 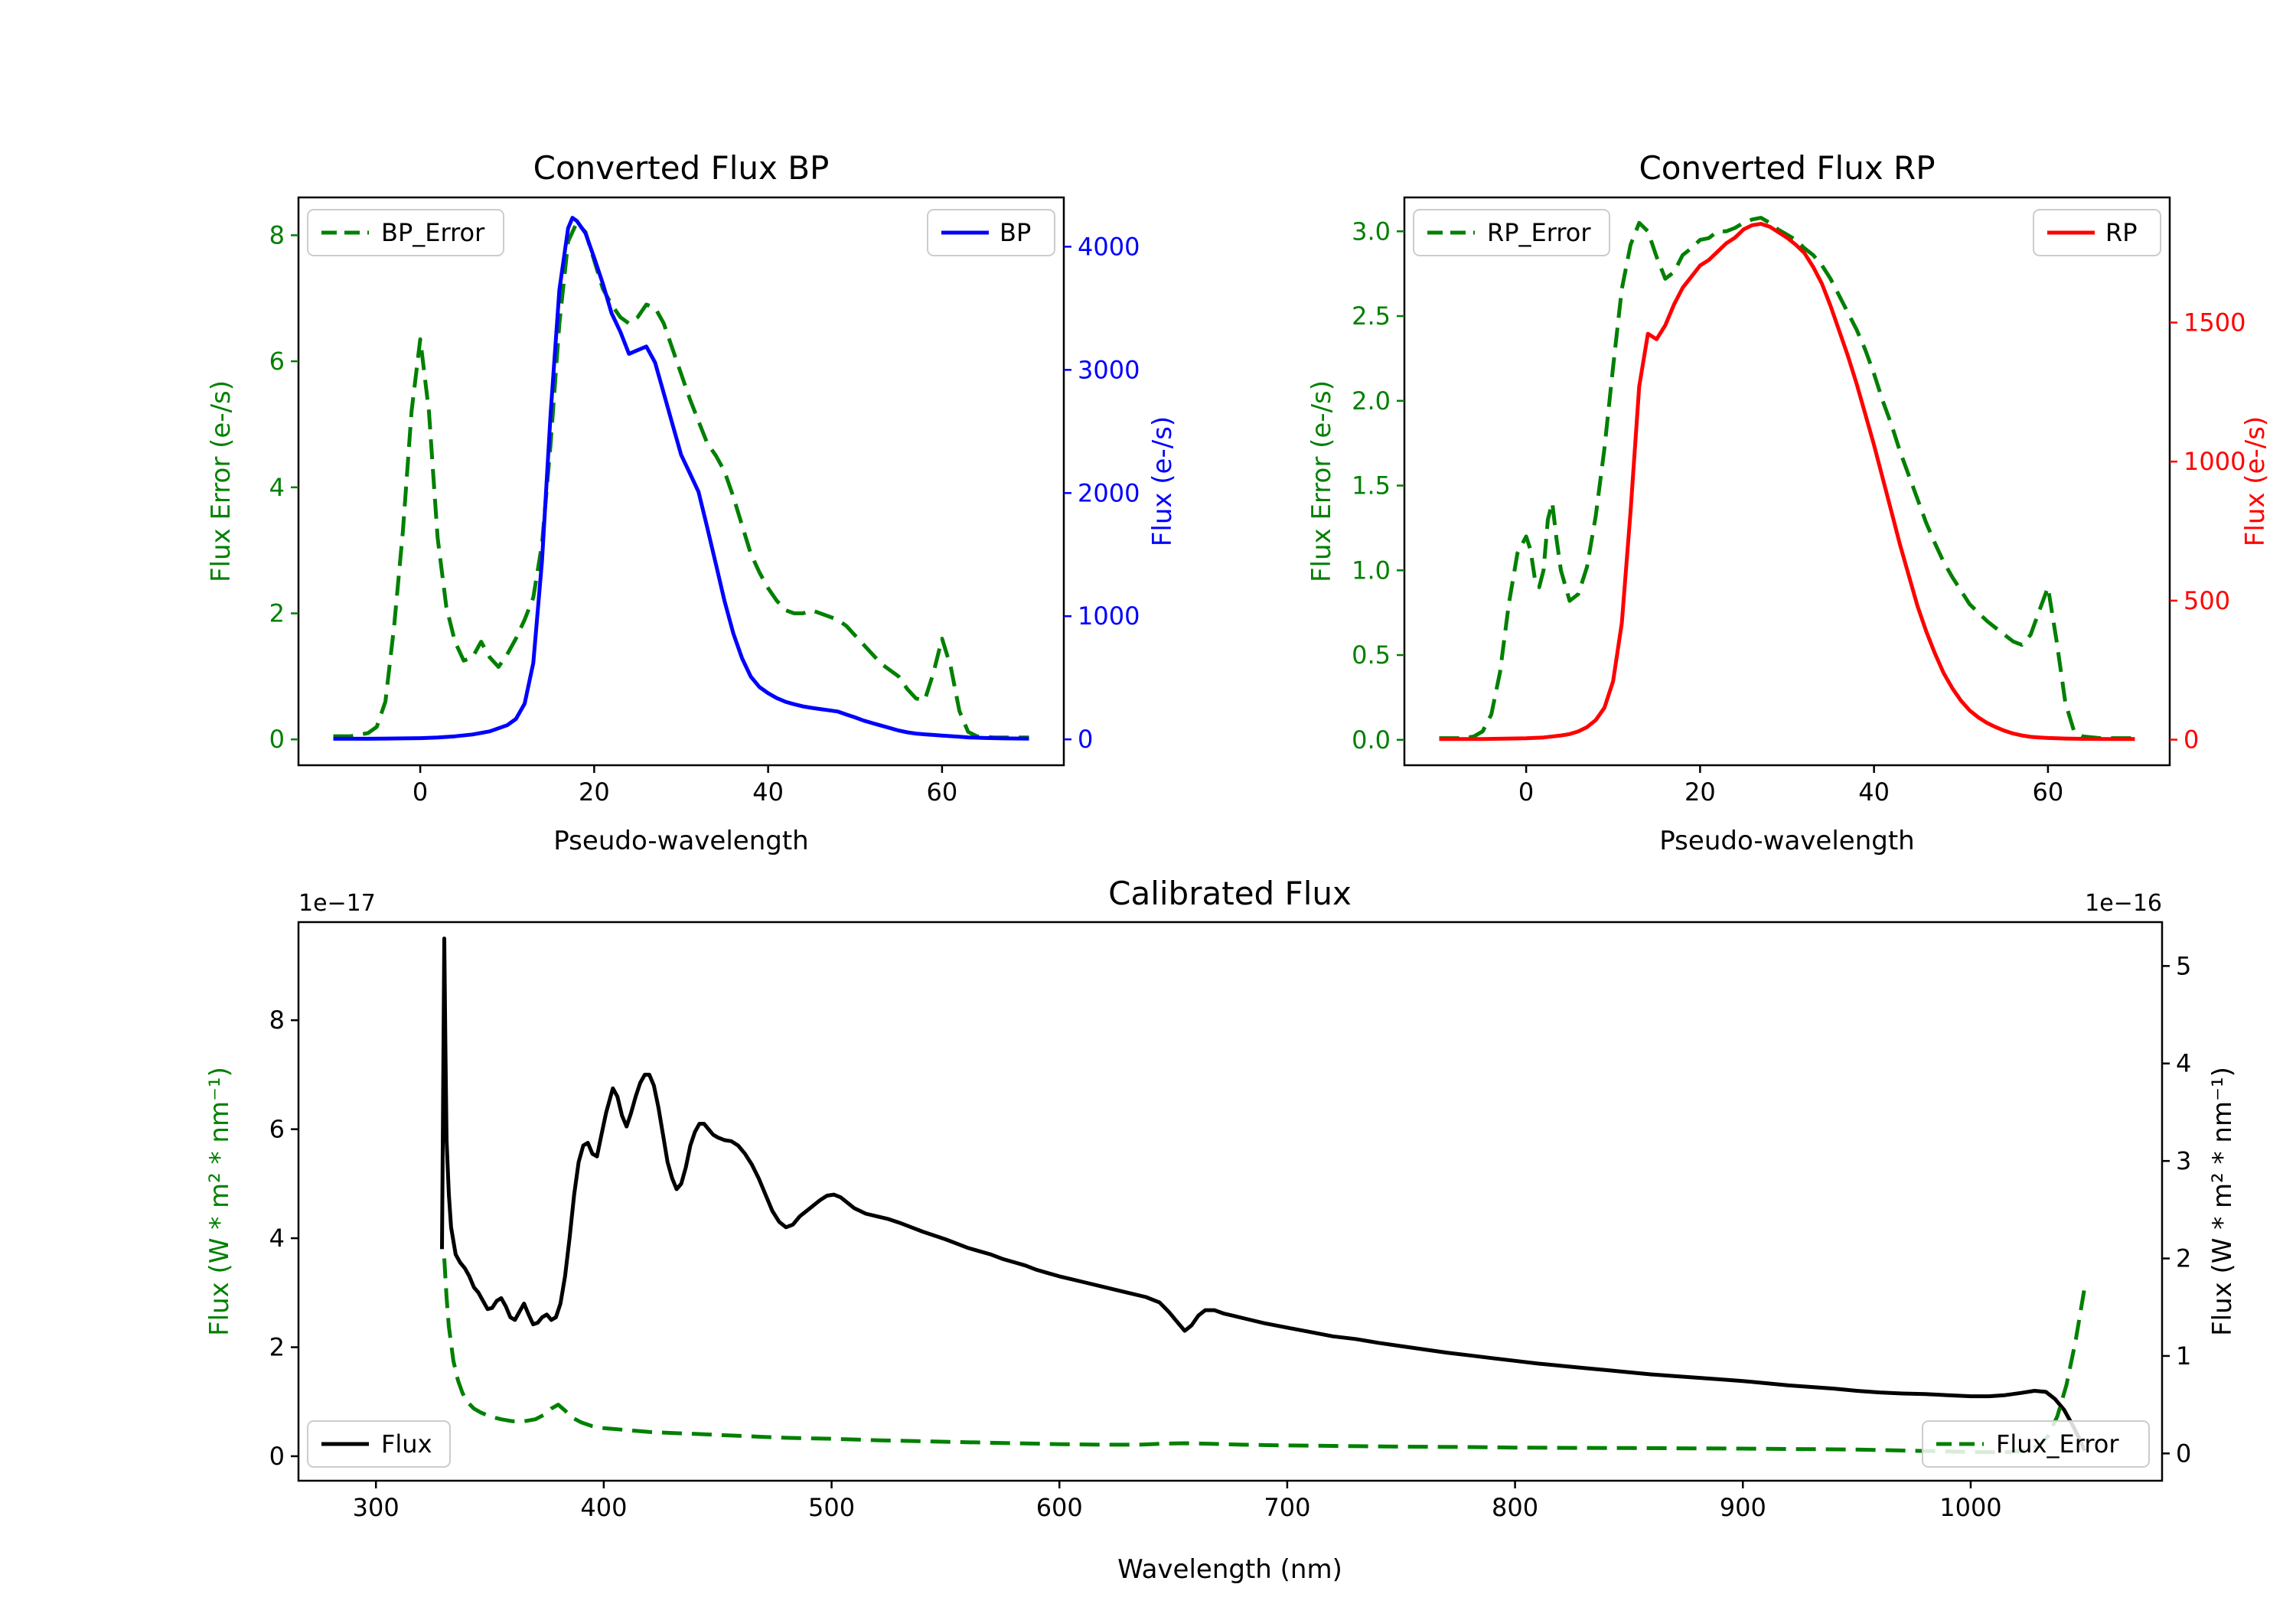 I want to click on rp-legend-error: RP_Error, so click(x=1511, y=232).